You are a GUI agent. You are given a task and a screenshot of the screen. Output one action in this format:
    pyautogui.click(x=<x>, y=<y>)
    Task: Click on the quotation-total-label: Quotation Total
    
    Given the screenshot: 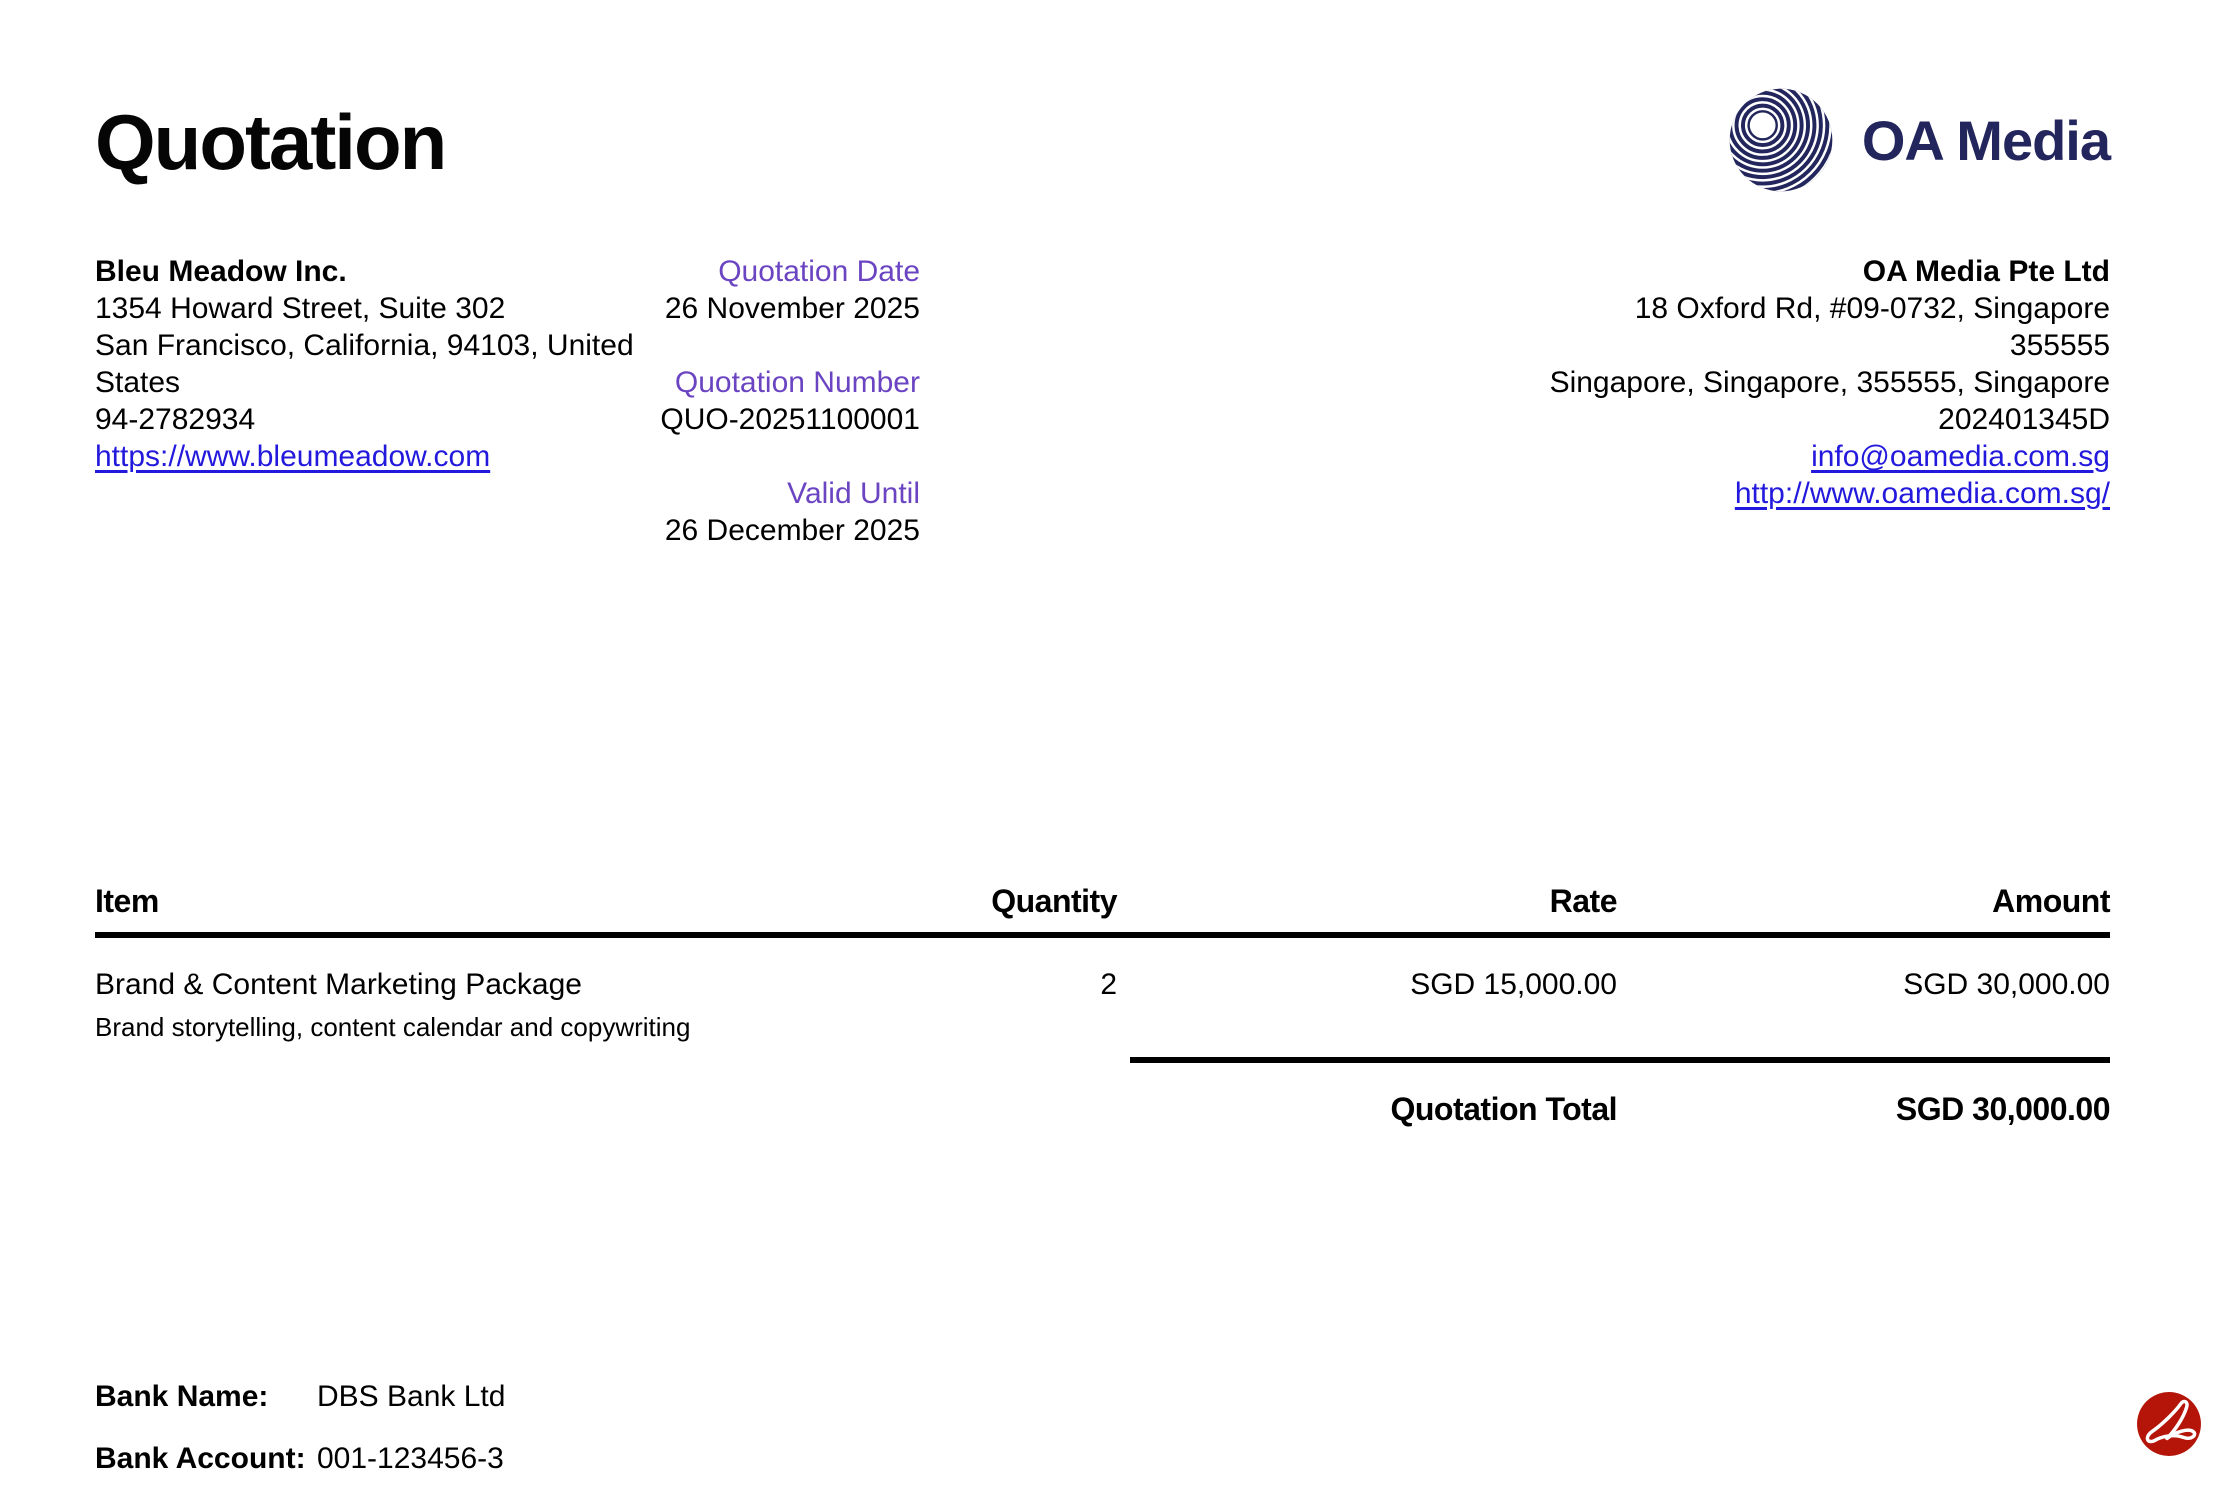 What is the action you would take?
    pyautogui.click(x=1503, y=1109)
    